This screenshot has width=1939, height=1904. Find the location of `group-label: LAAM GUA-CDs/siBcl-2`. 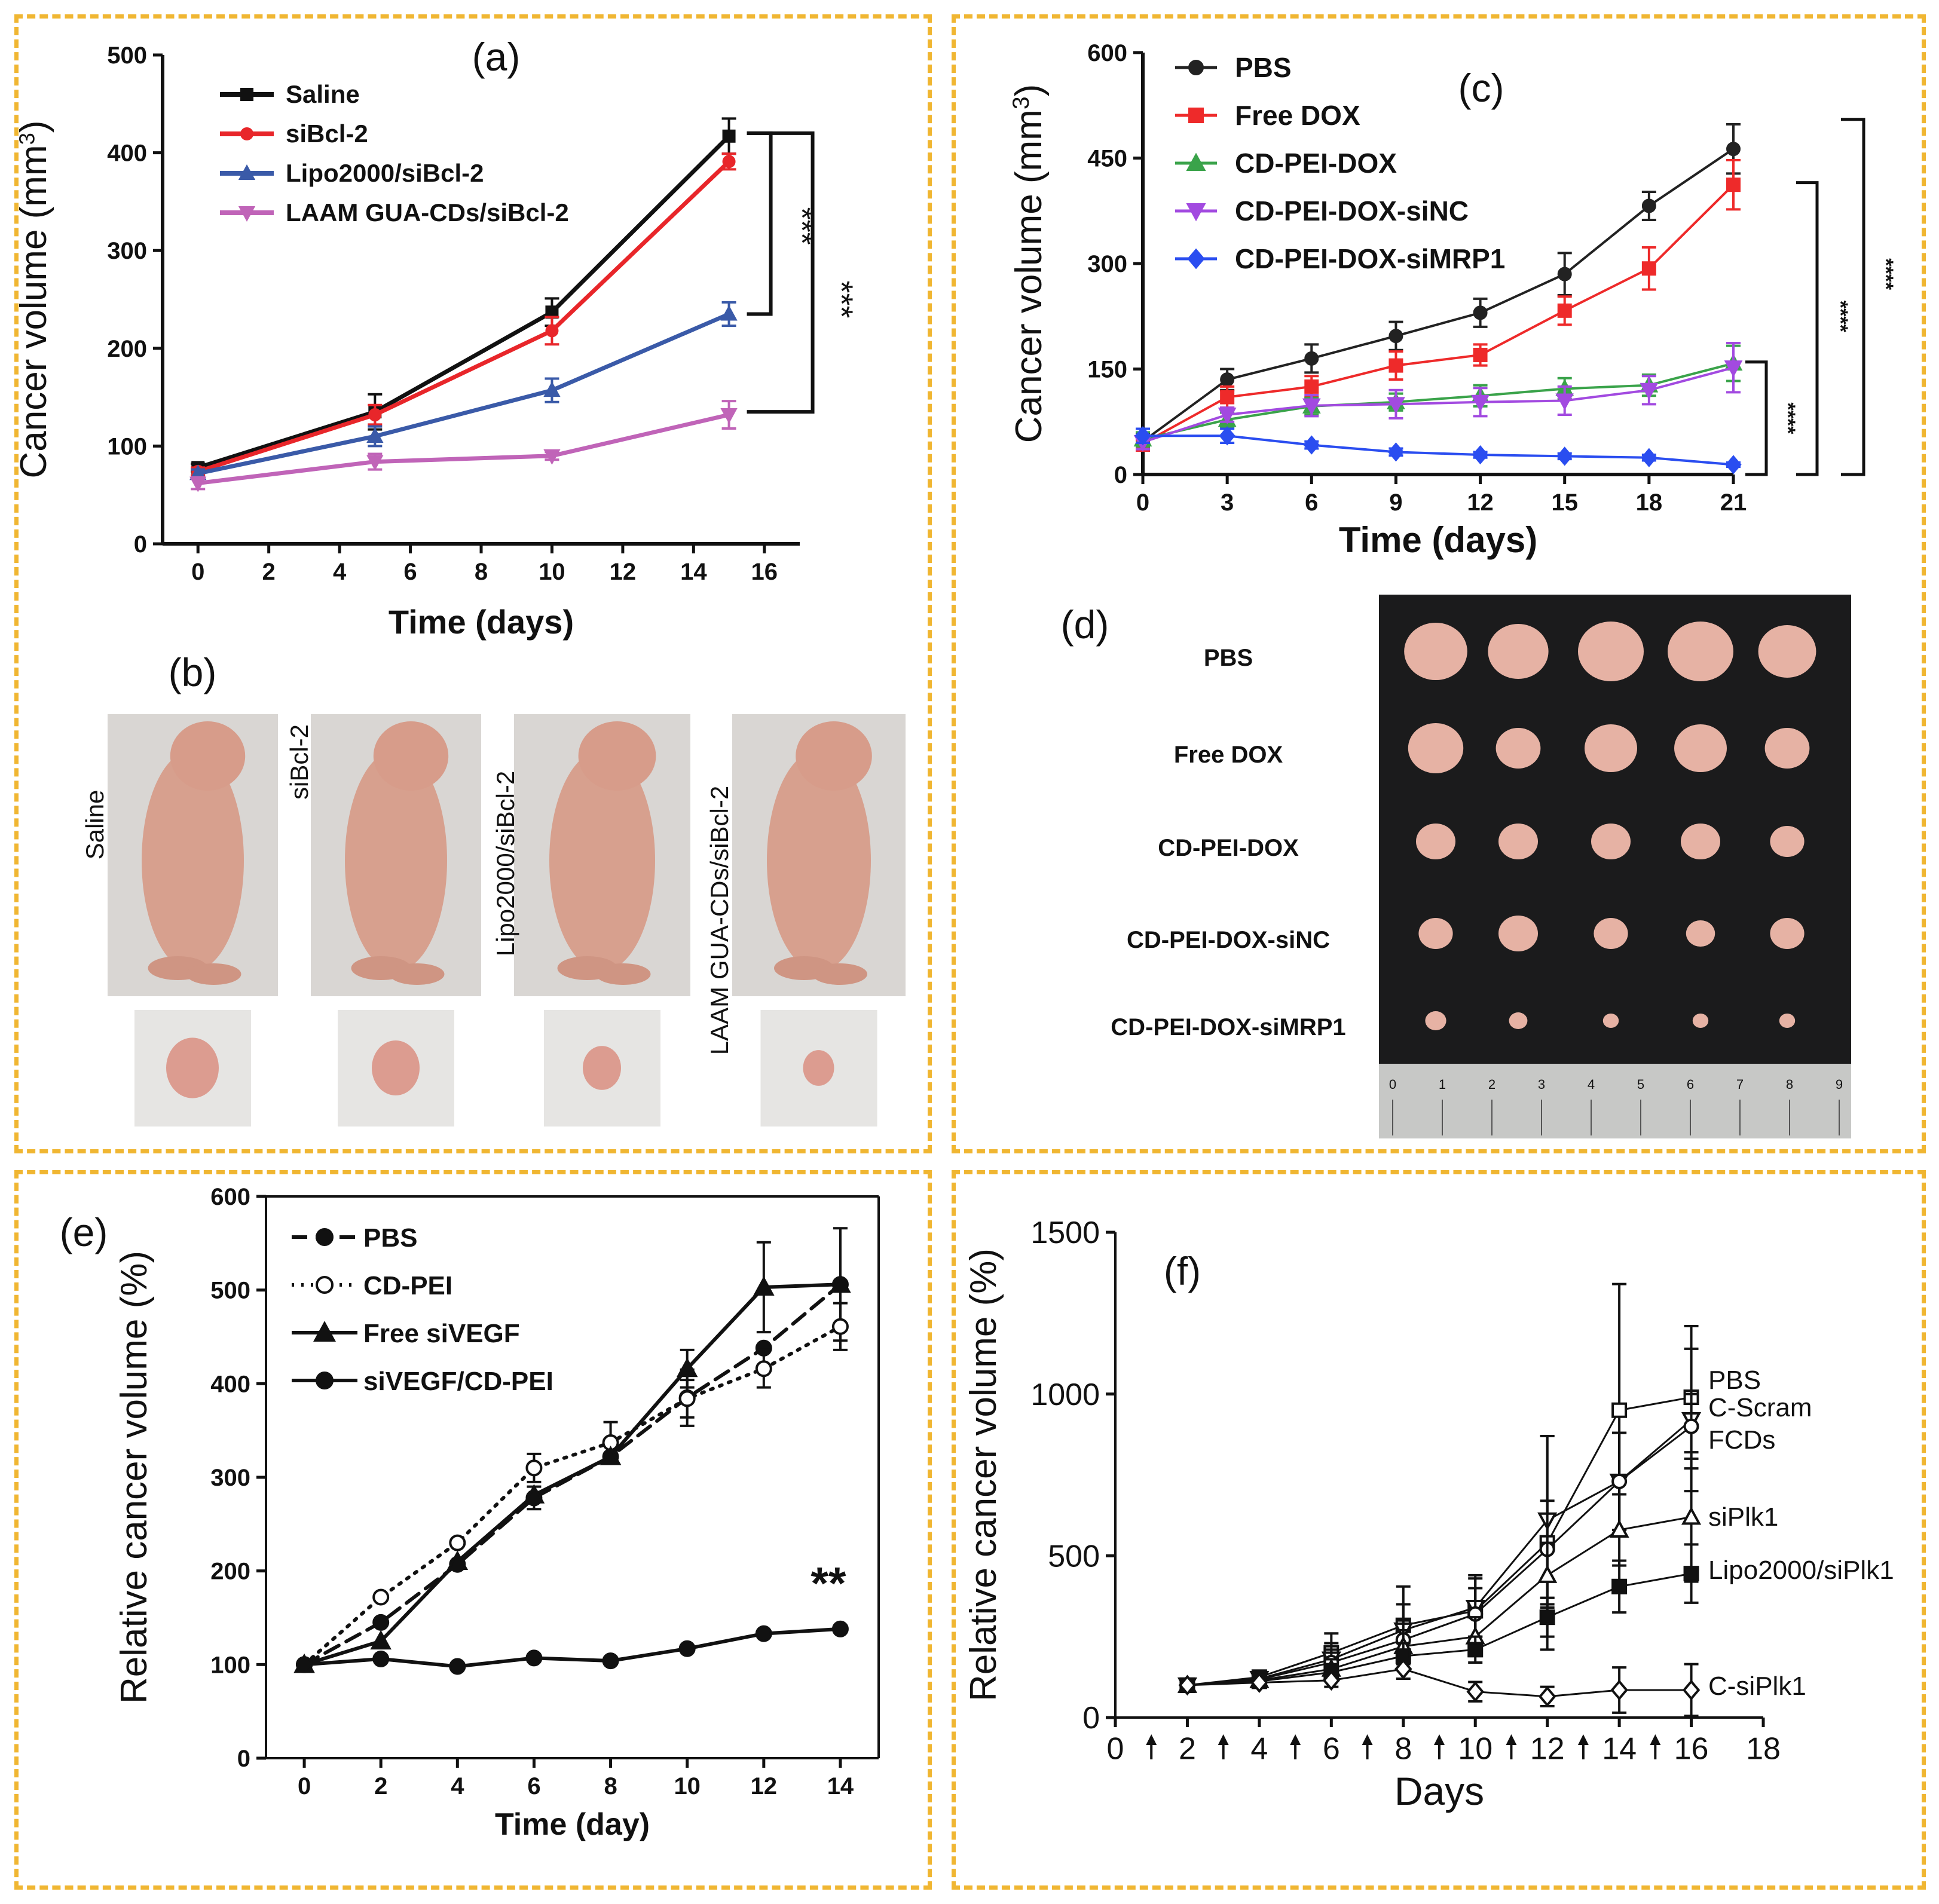

group-label: LAAM GUA-CDs/siBcl-2 is located at coordinates (719, 921).